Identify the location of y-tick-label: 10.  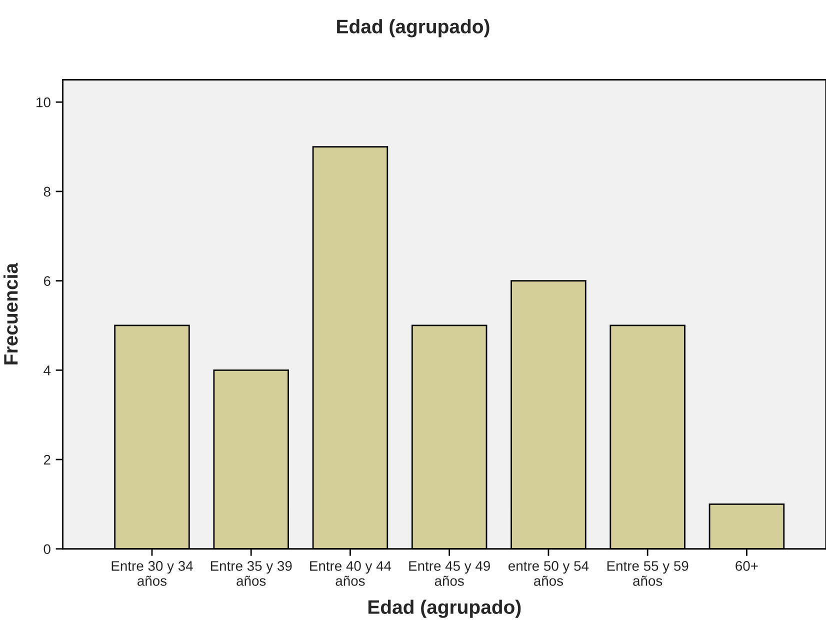
(43, 102).